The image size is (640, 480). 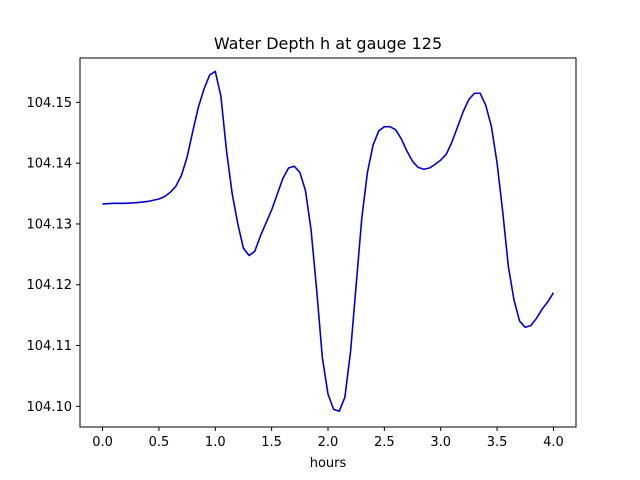 What do you see at coordinates (497, 442) in the screenshot?
I see `x-tick-label: 3.5` at bounding box center [497, 442].